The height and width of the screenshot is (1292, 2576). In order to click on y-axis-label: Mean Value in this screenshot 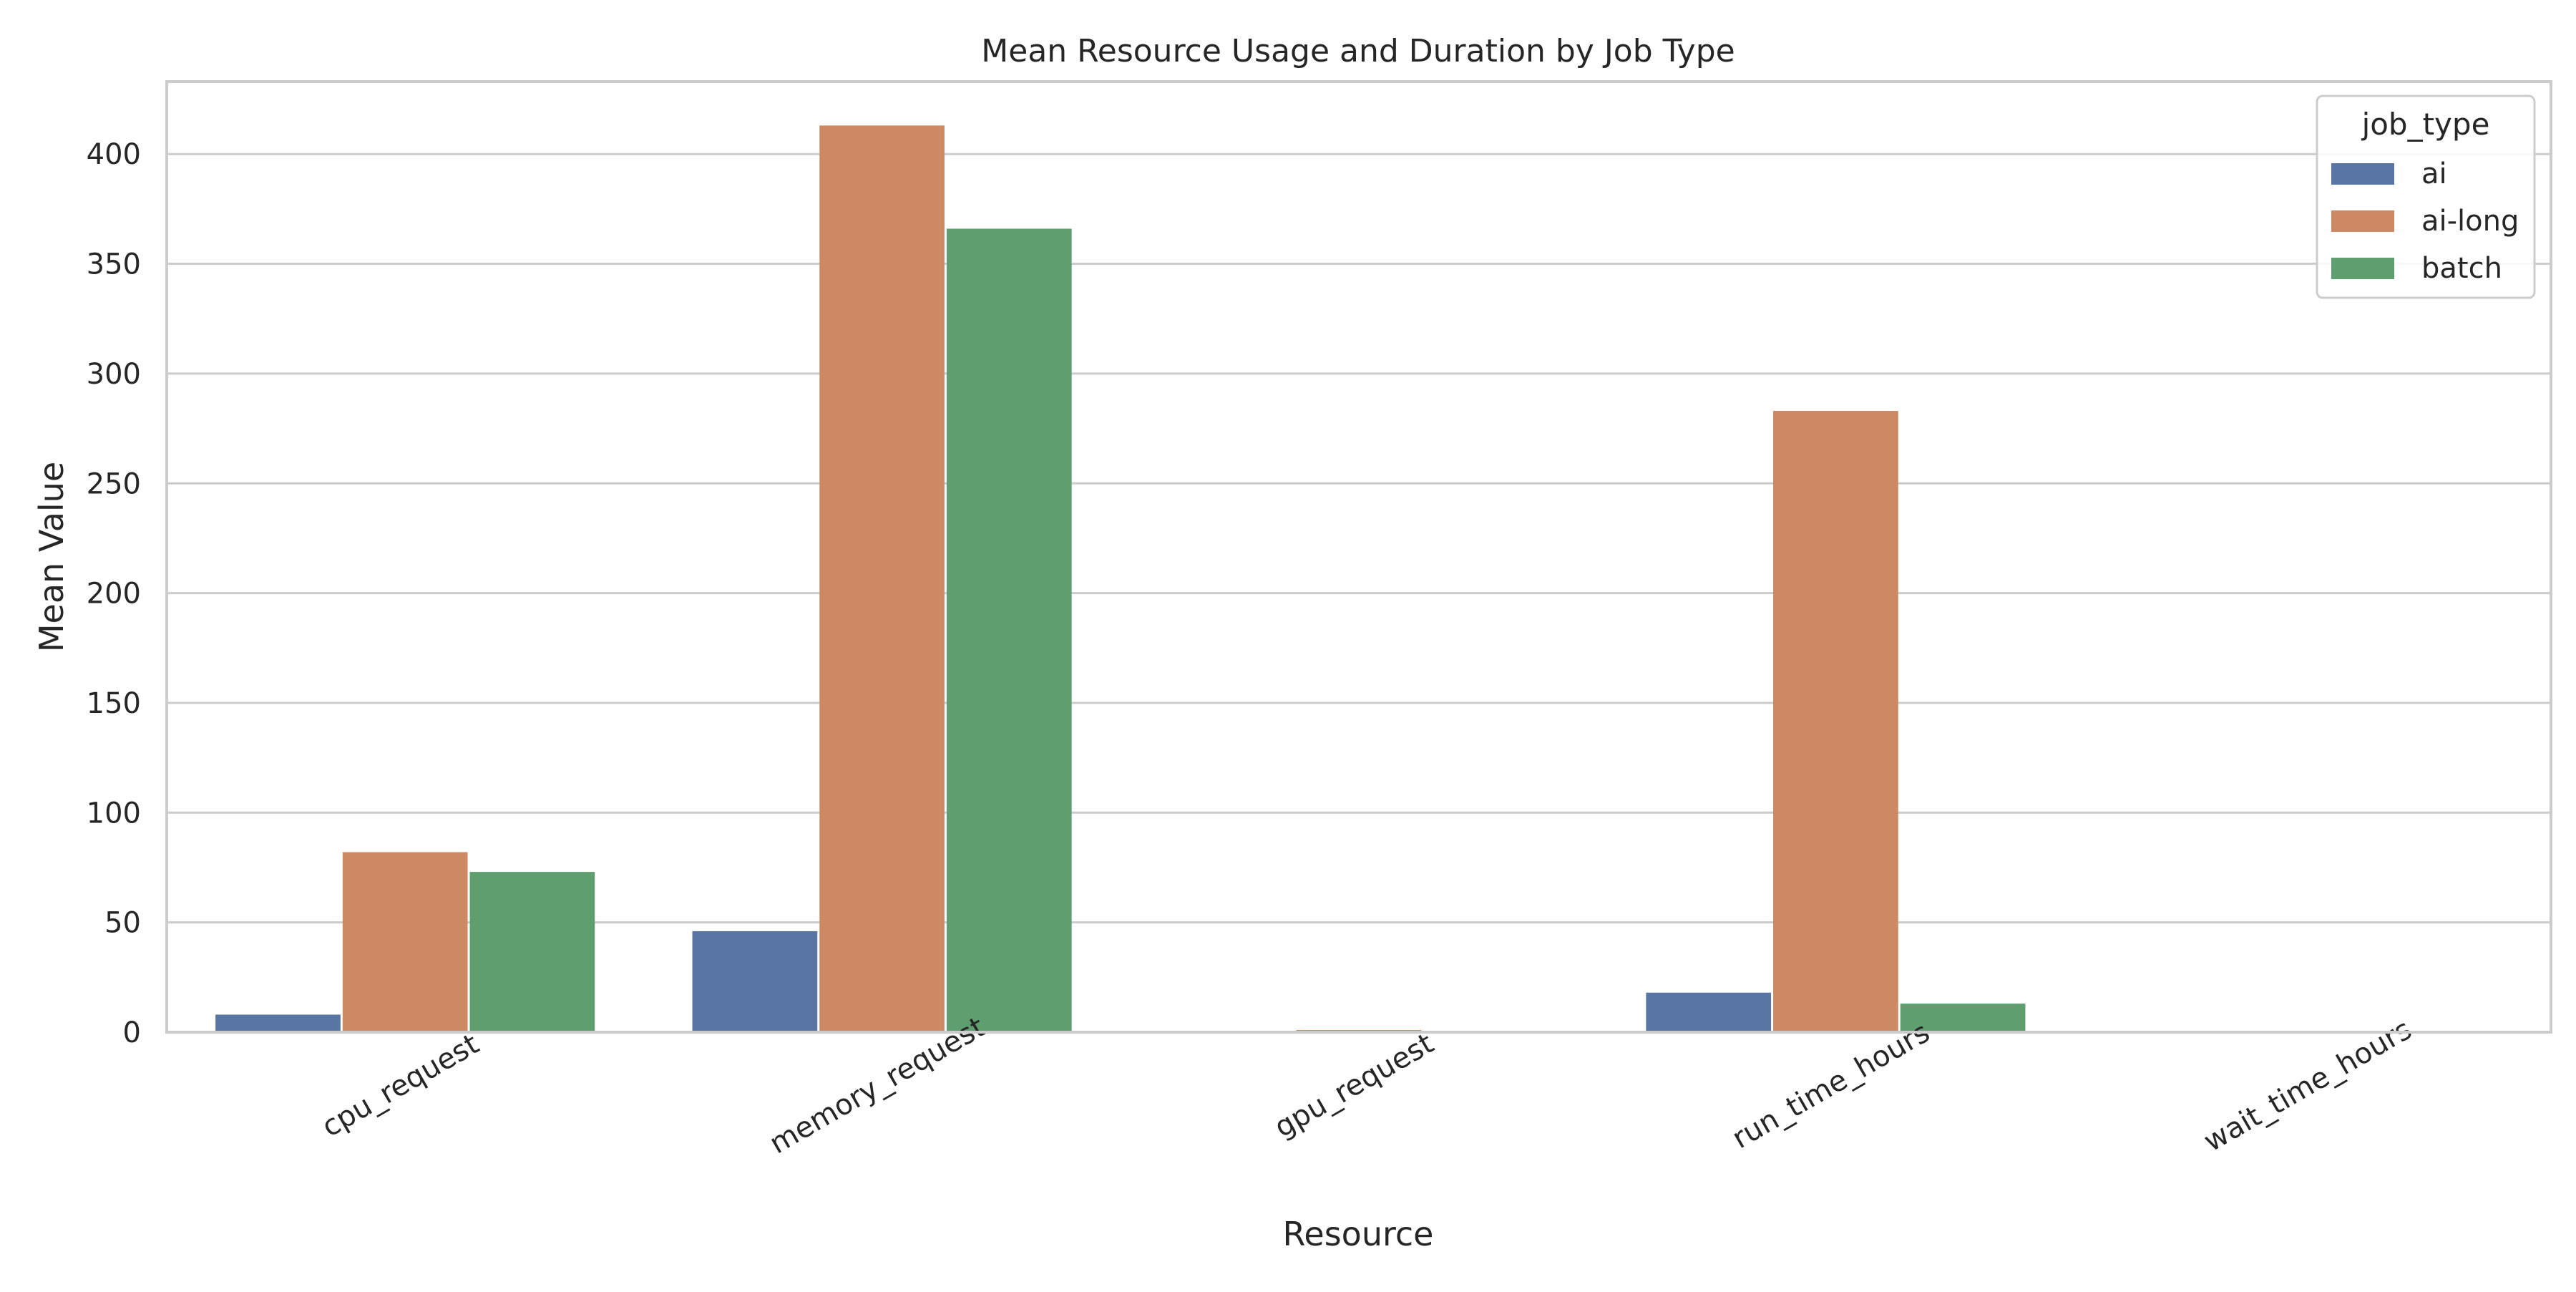, I will do `click(51, 557)`.